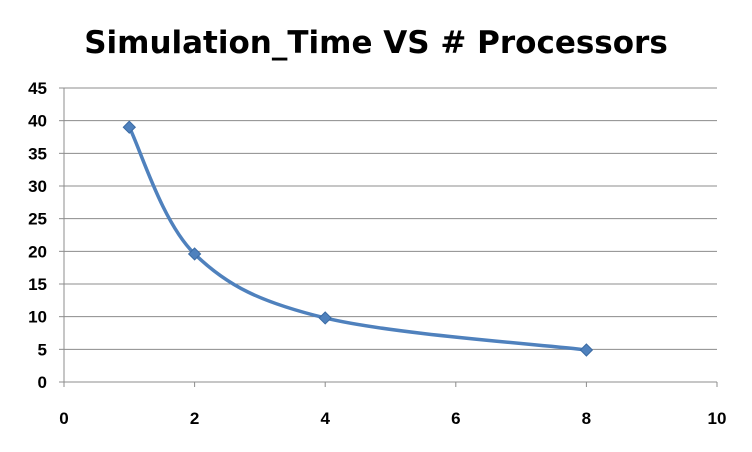  Describe the element at coordinates (42, 382) in the screenshot. I see `y-tick-label-0: 0` at that location.